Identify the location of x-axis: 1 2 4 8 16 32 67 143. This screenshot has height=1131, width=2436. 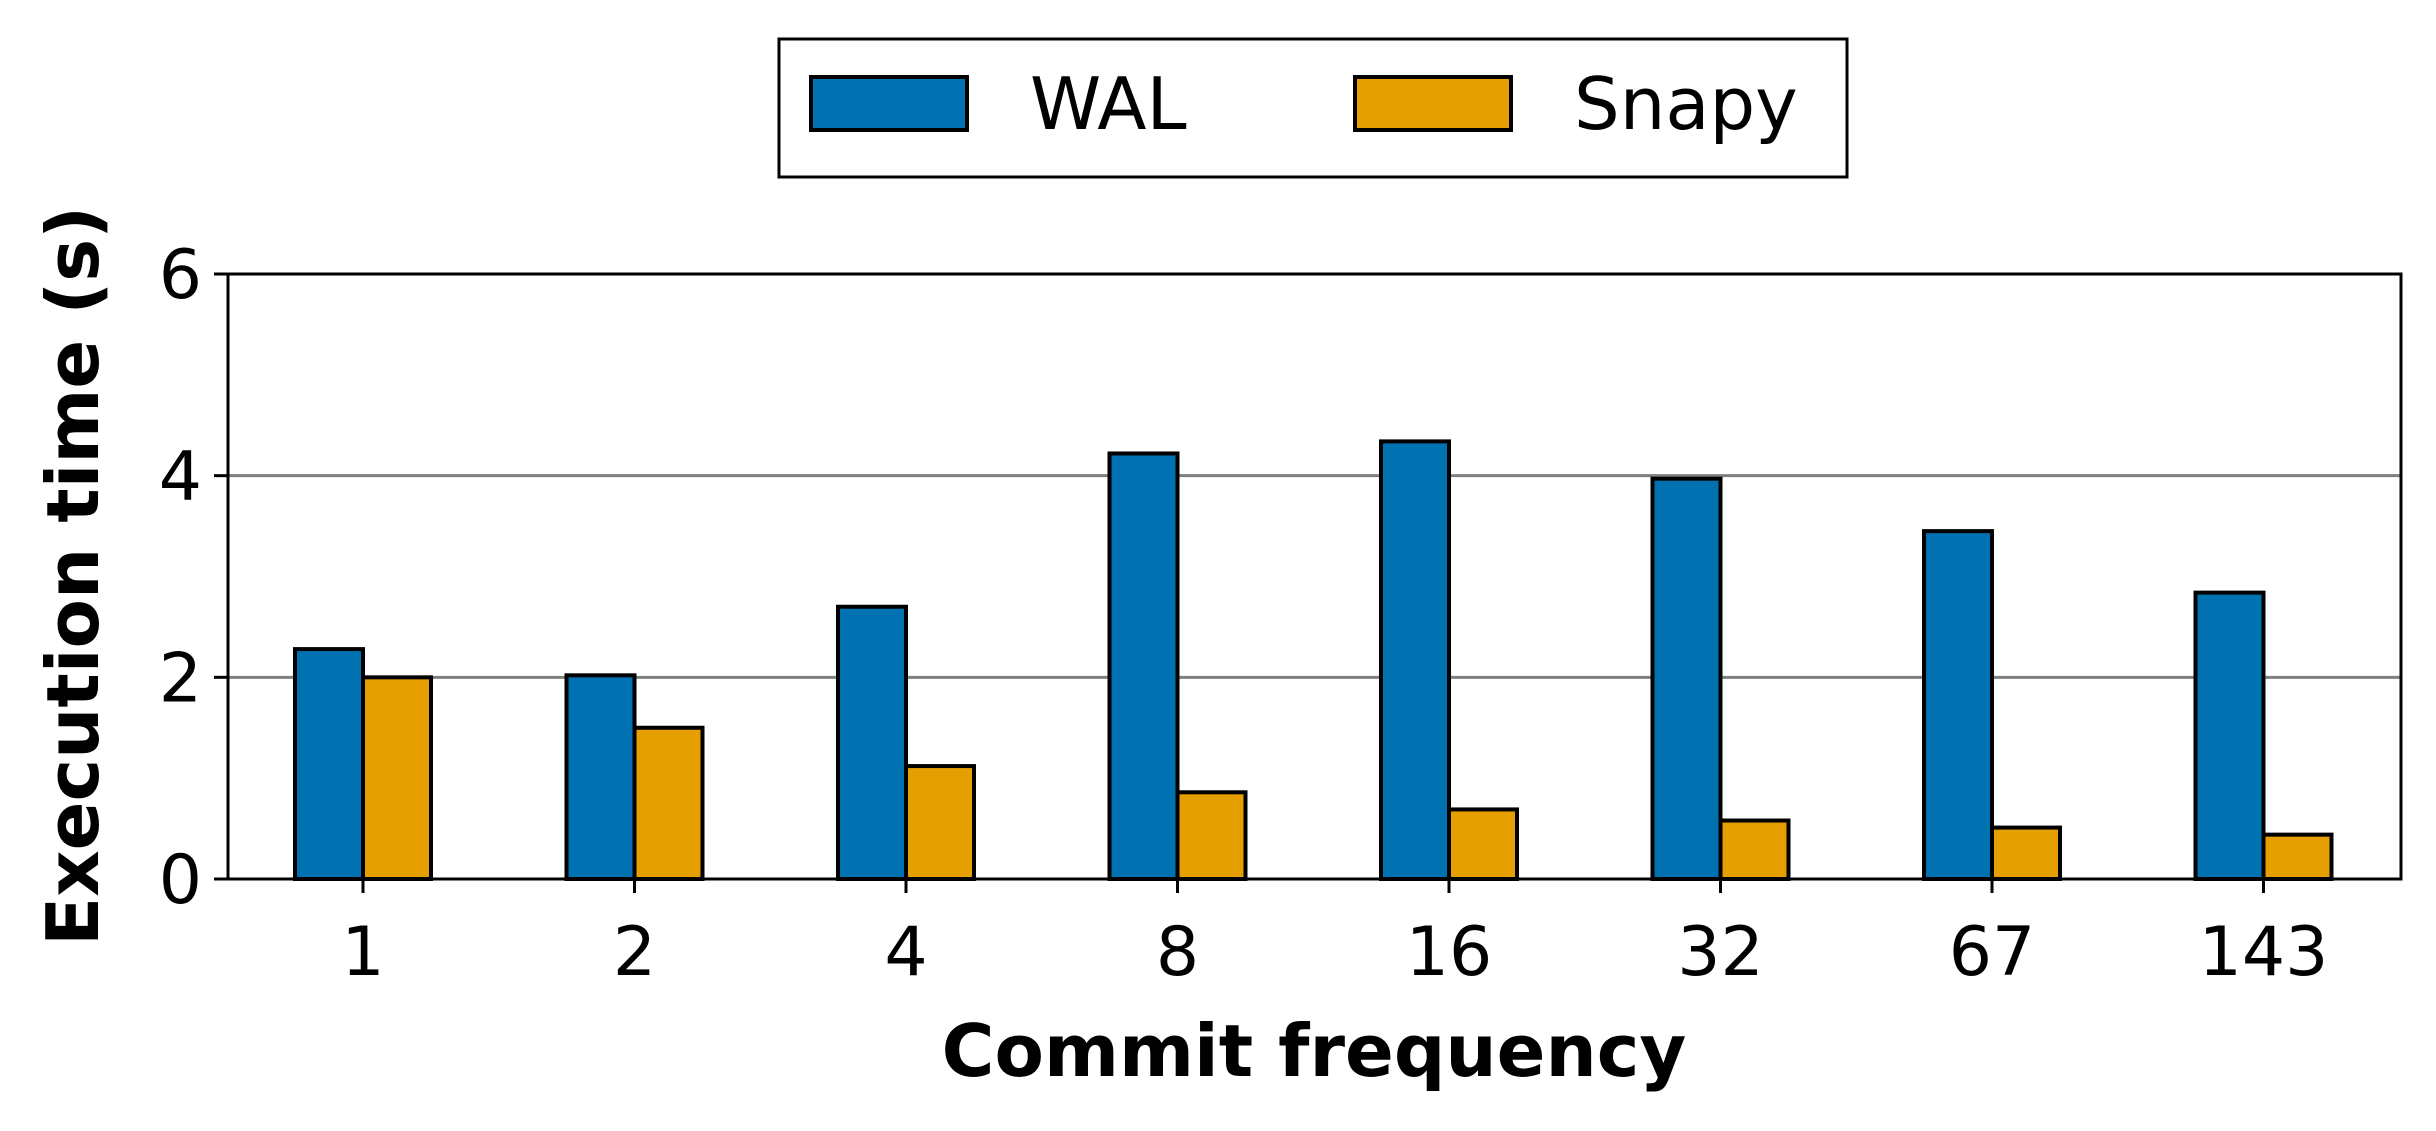
(1334, 935).